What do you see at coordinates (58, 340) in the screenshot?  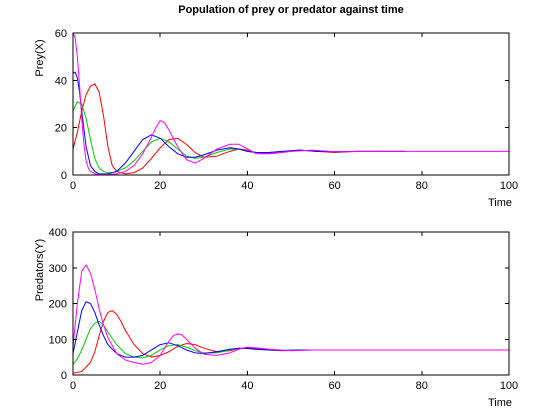 I see `y-tick-label: 100` at bounding box center [58, 340].